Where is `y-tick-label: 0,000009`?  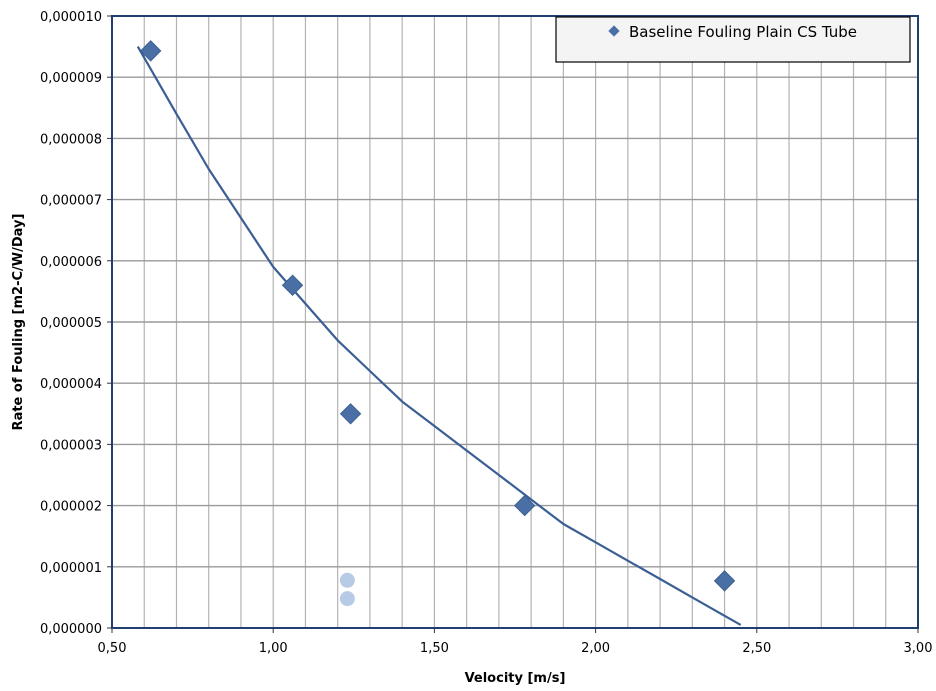
y-tick-label: 0,000009 is located at coordinates (71, 78).